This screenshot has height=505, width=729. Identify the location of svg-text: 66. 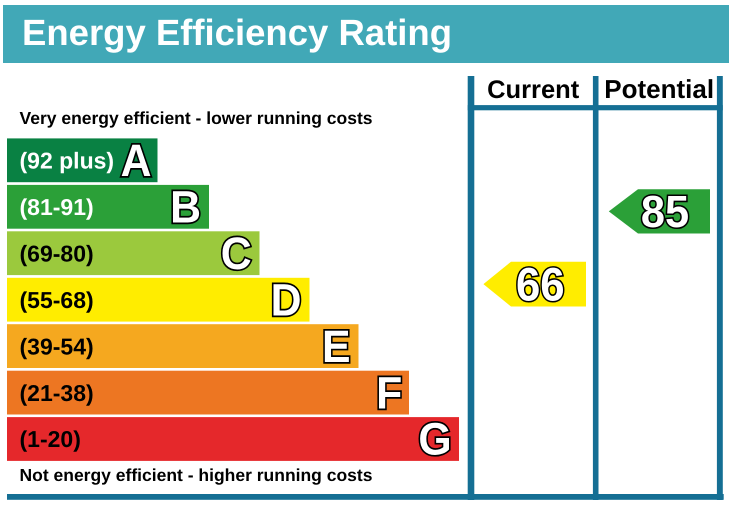
(540, 284).